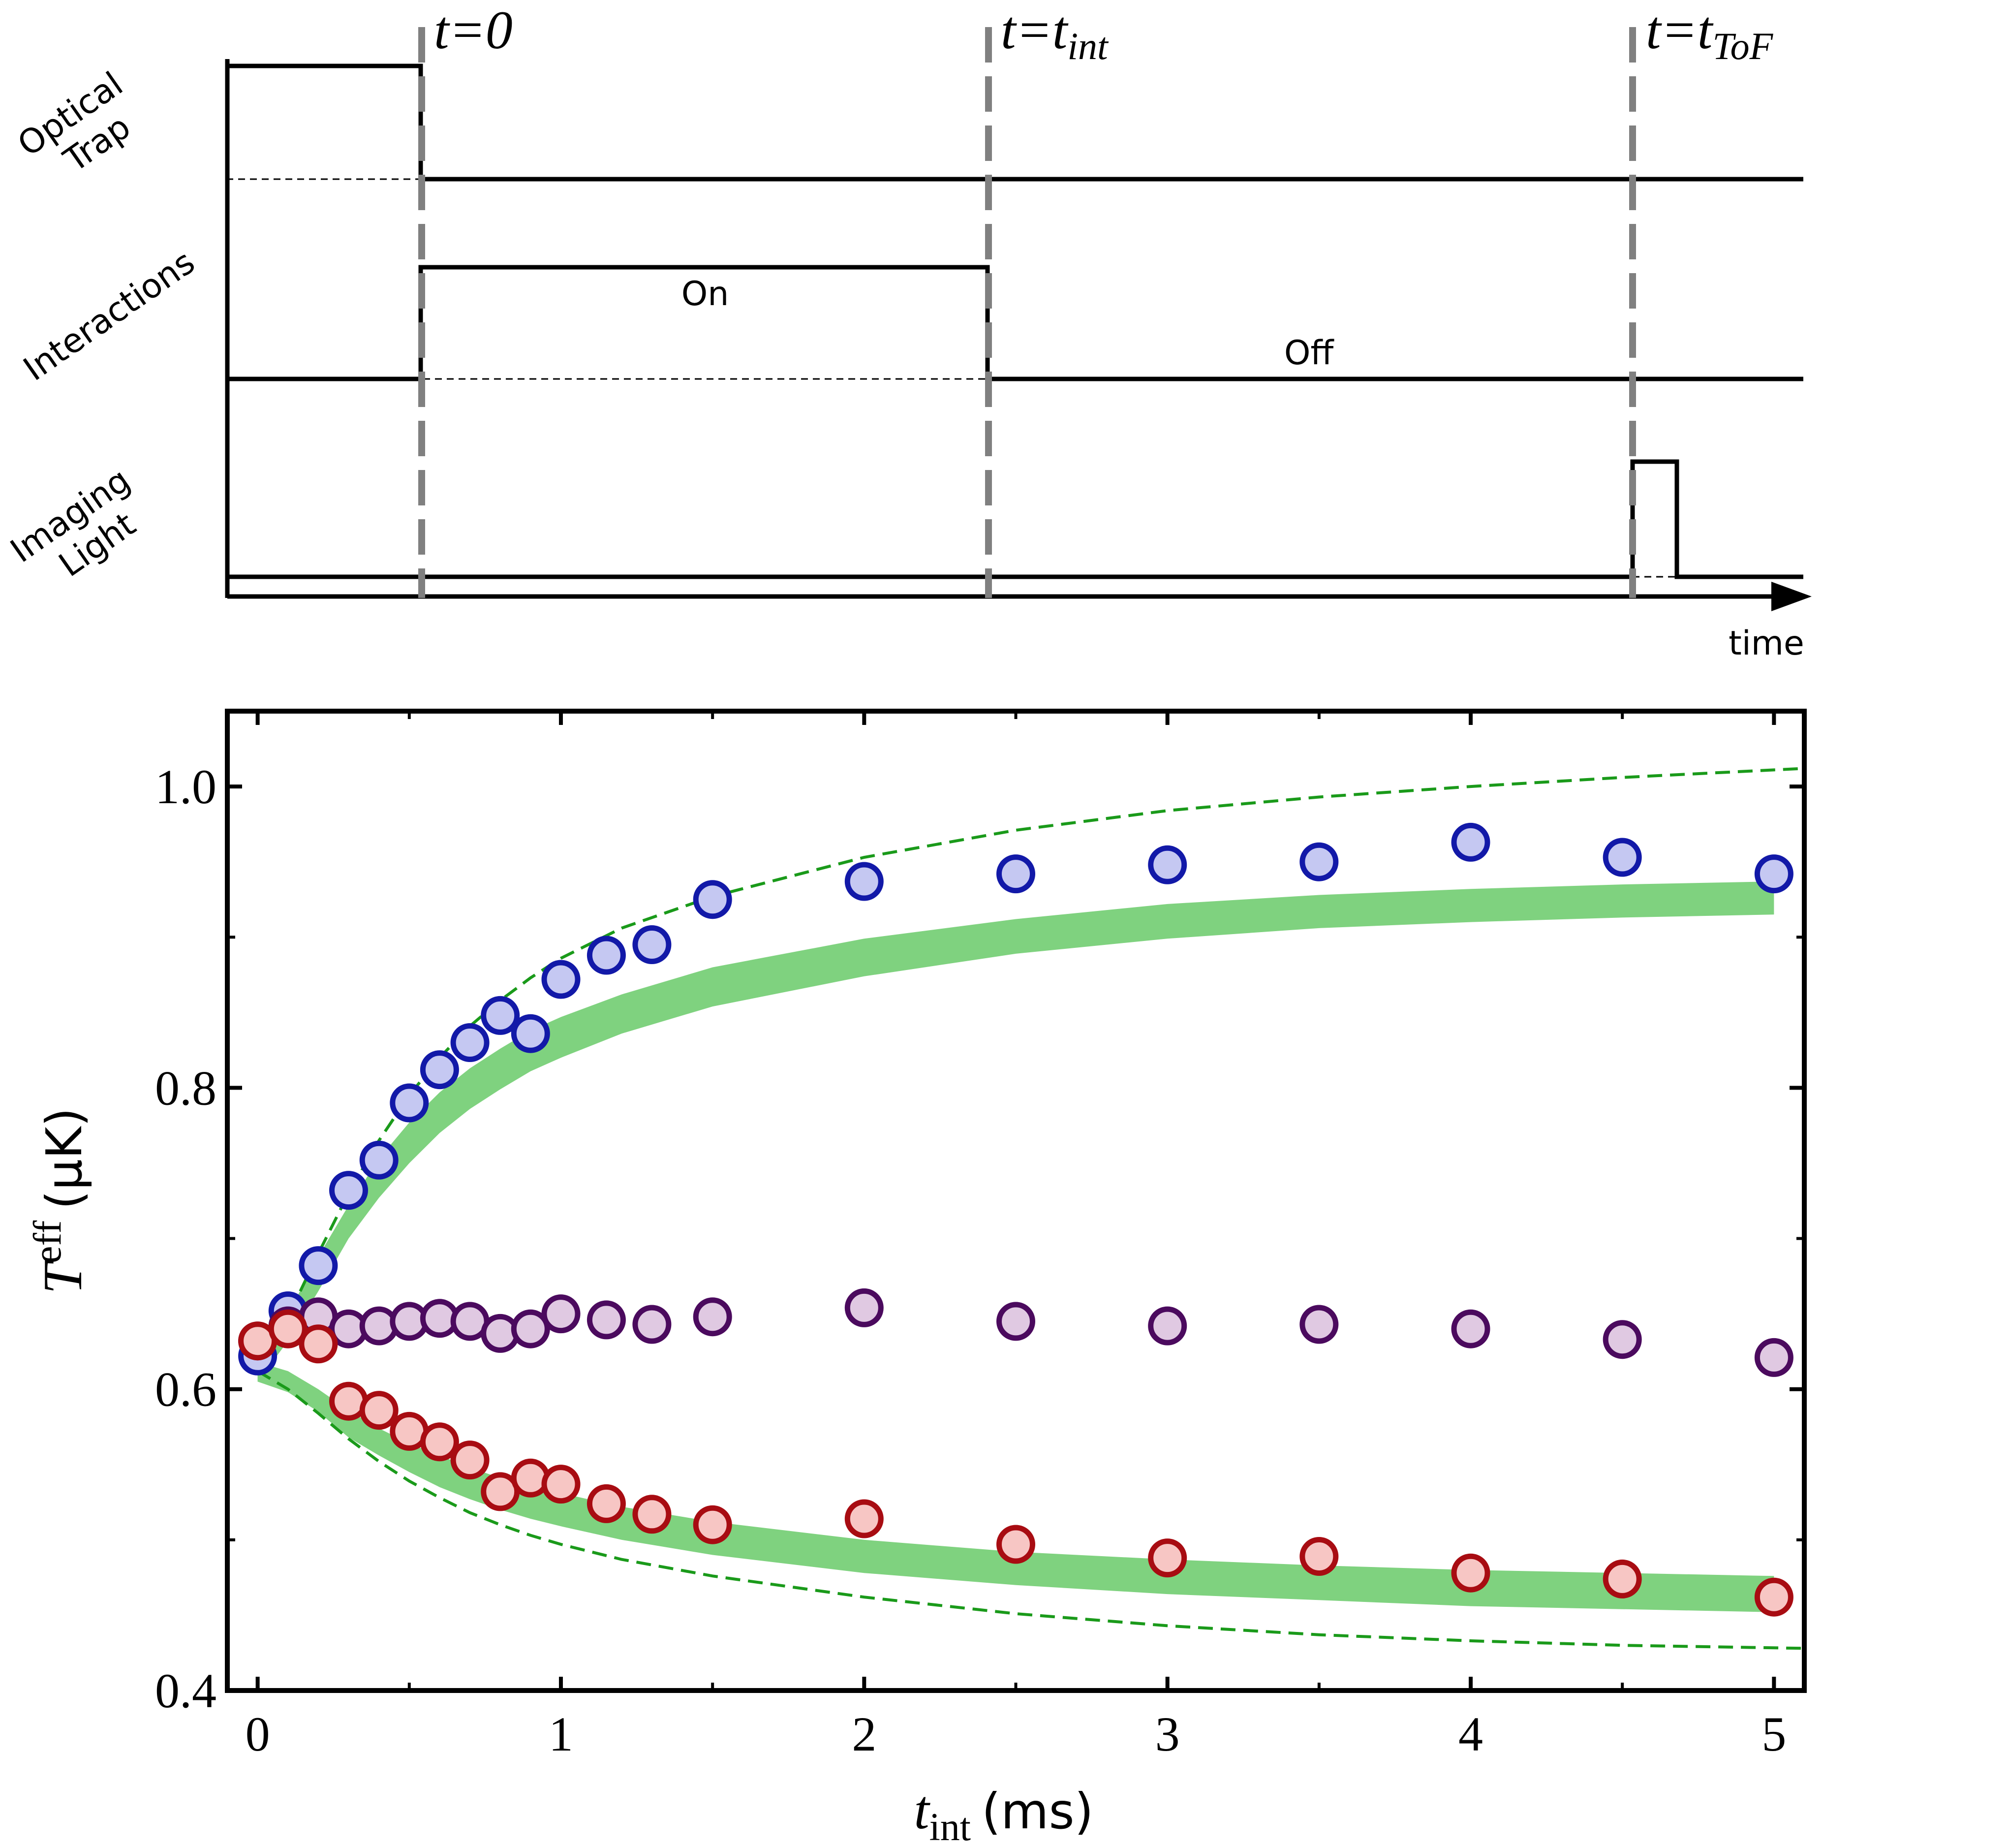  I want to click on x-tick-label: 5, so click(1773, 1734).